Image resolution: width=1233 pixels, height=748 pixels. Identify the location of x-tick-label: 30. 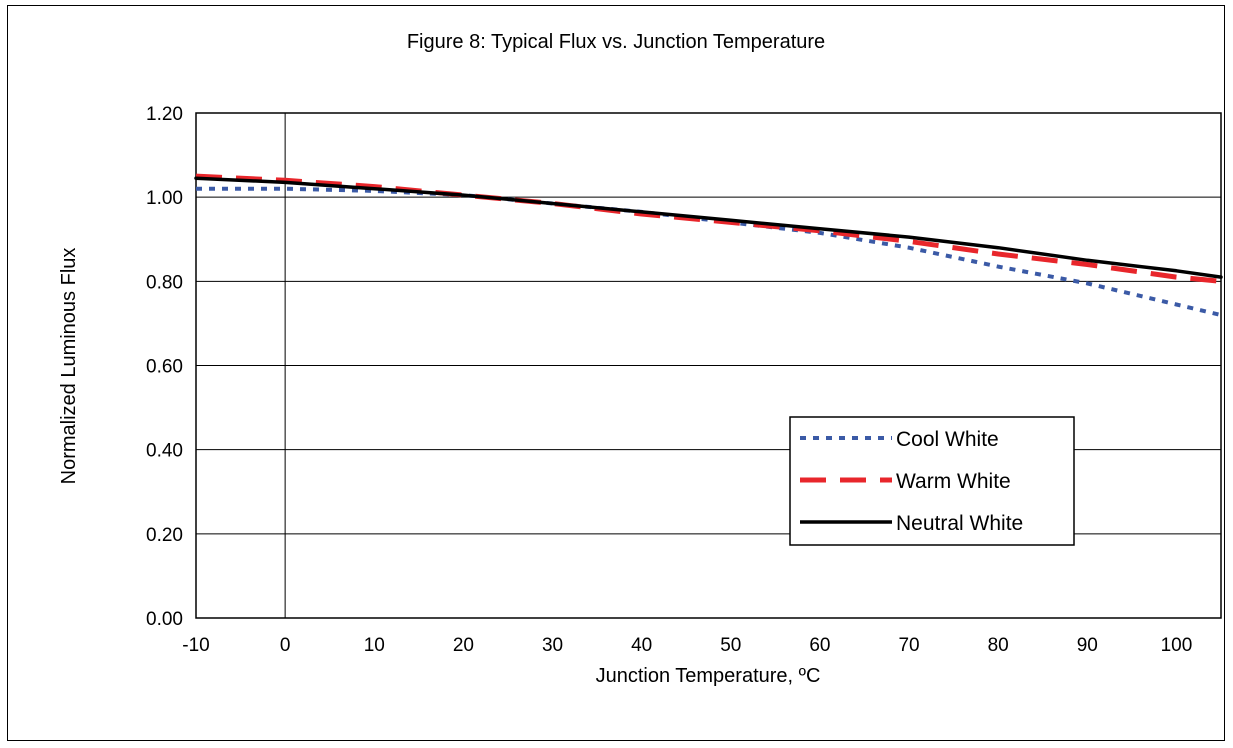
(552, 645).